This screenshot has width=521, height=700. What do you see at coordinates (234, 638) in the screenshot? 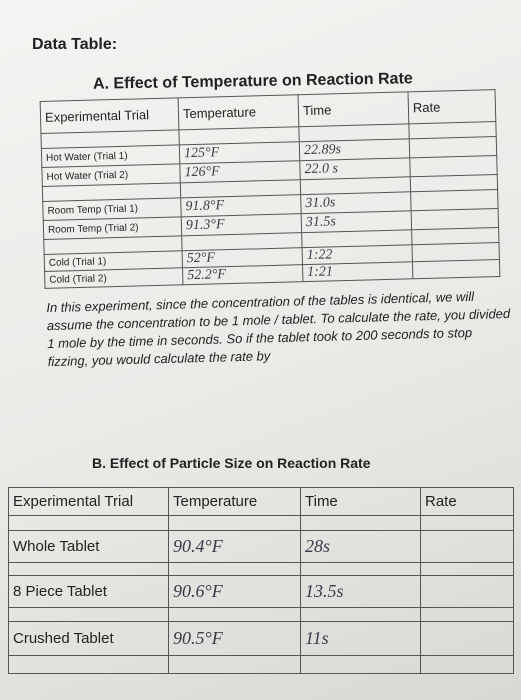
I see `cell: 90.5°F` at bounding box center [234, 638].